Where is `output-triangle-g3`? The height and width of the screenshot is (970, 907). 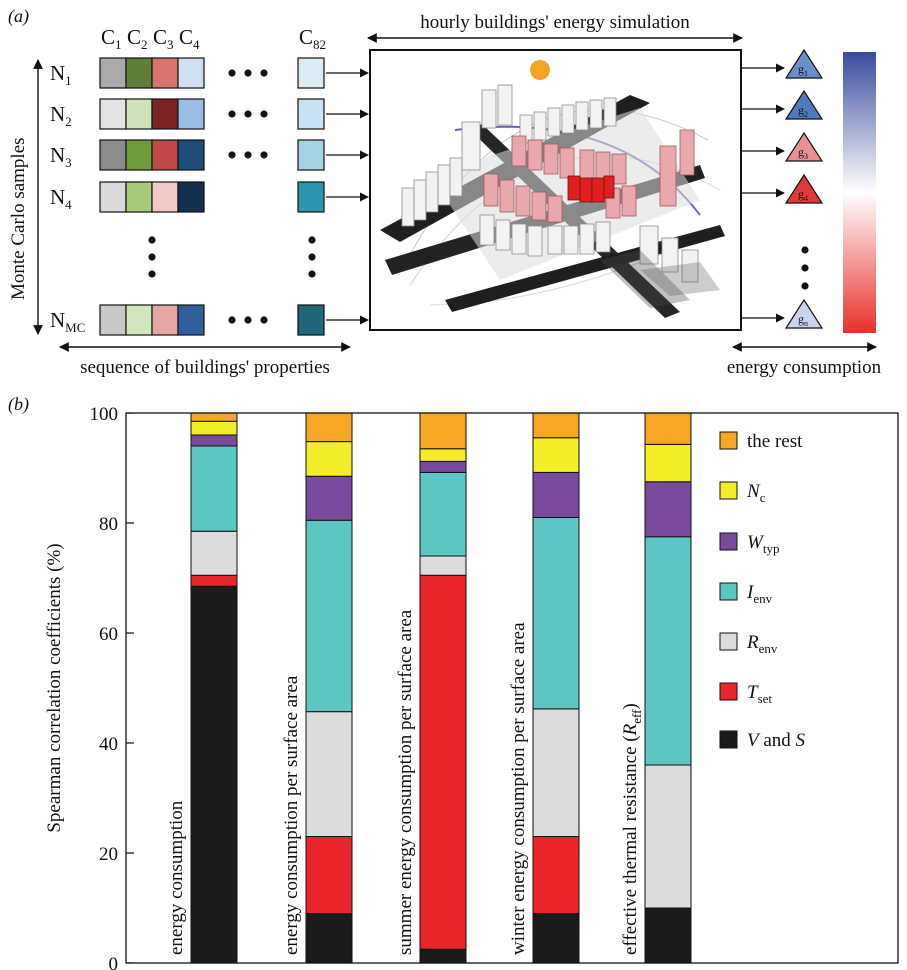 output-triangle-g3 is located at coordinates (804, 146).